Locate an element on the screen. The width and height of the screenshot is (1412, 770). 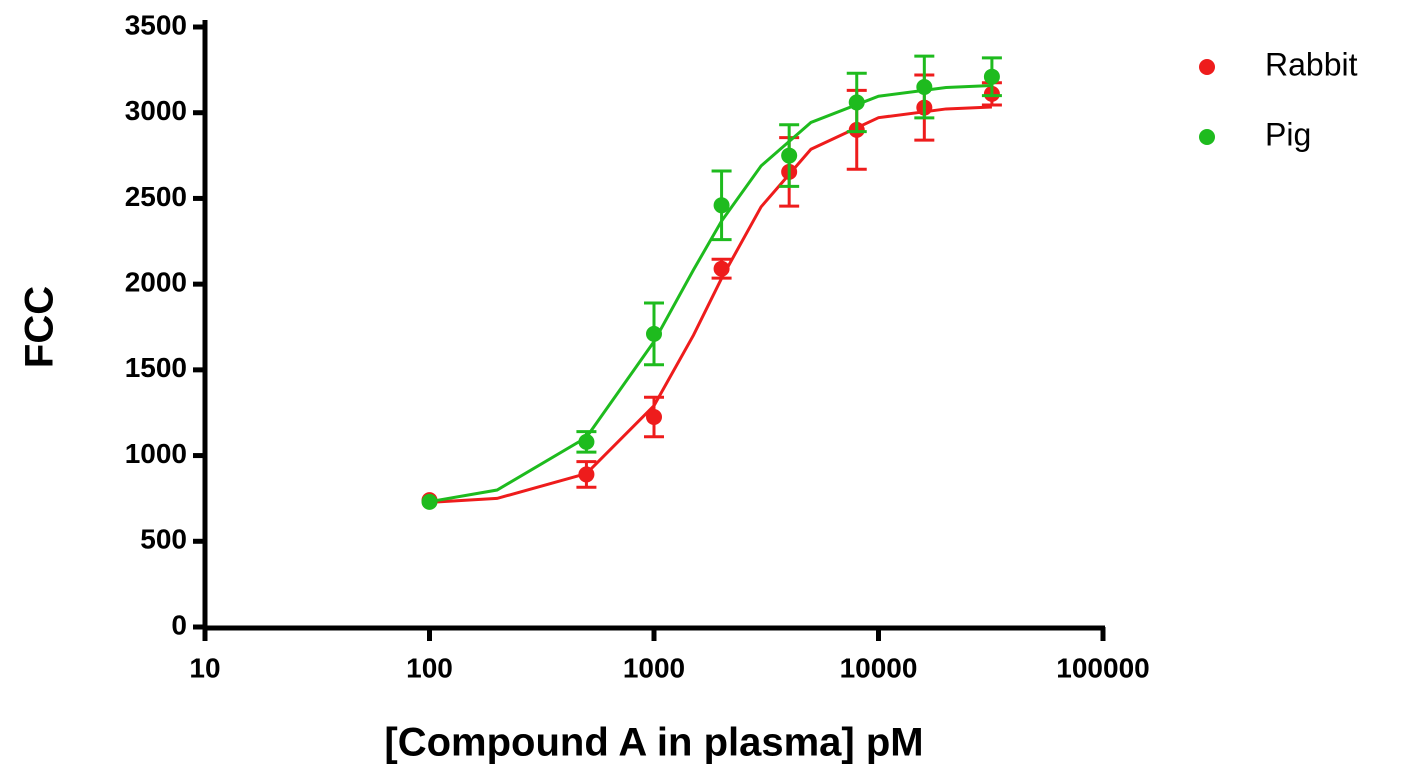
y-tick-label: 3500 is located at coordinates (156, 24).